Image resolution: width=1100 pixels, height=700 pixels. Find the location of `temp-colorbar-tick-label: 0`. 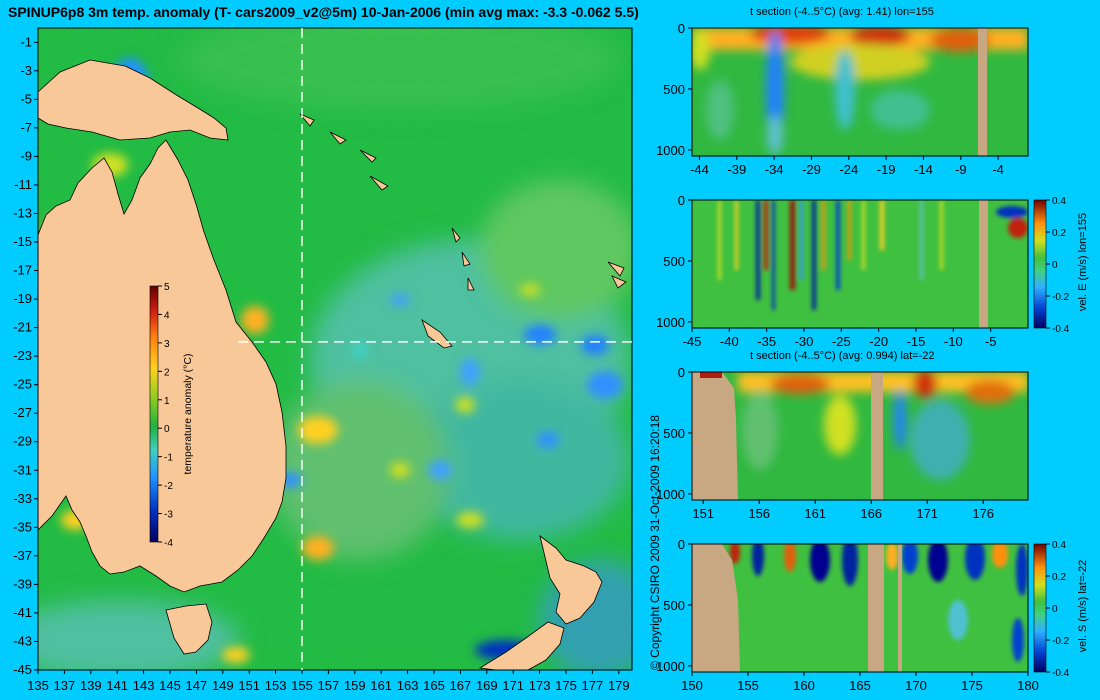

temp-colorbar-tick-label: 0 is located at coordinates (167, 429).